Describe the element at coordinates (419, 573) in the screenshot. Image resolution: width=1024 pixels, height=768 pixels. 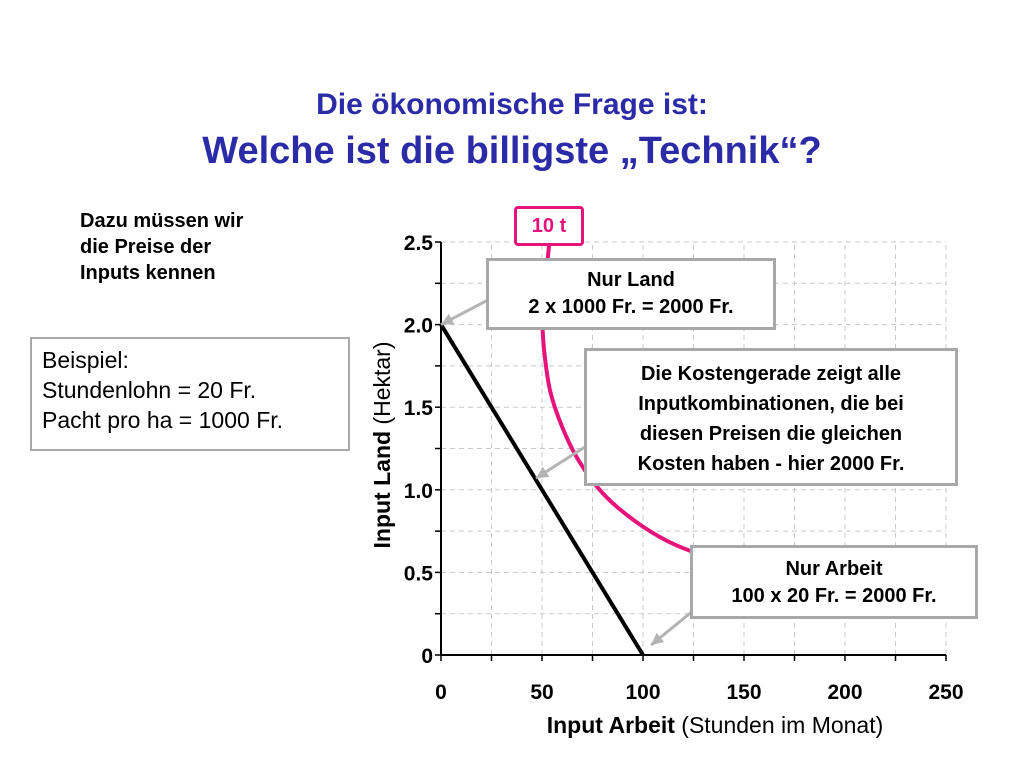
I see `y-tick-label: 0.5` at that location.